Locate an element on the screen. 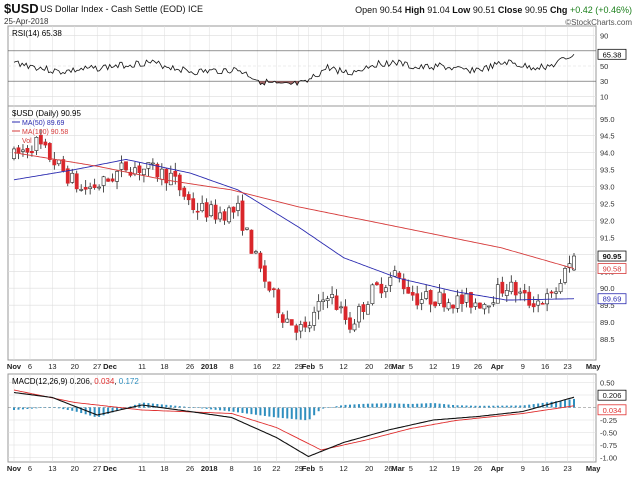 This screenshot has width=640, height=477. price-y-tick: 91.5 is located at coordinates (607, 237).